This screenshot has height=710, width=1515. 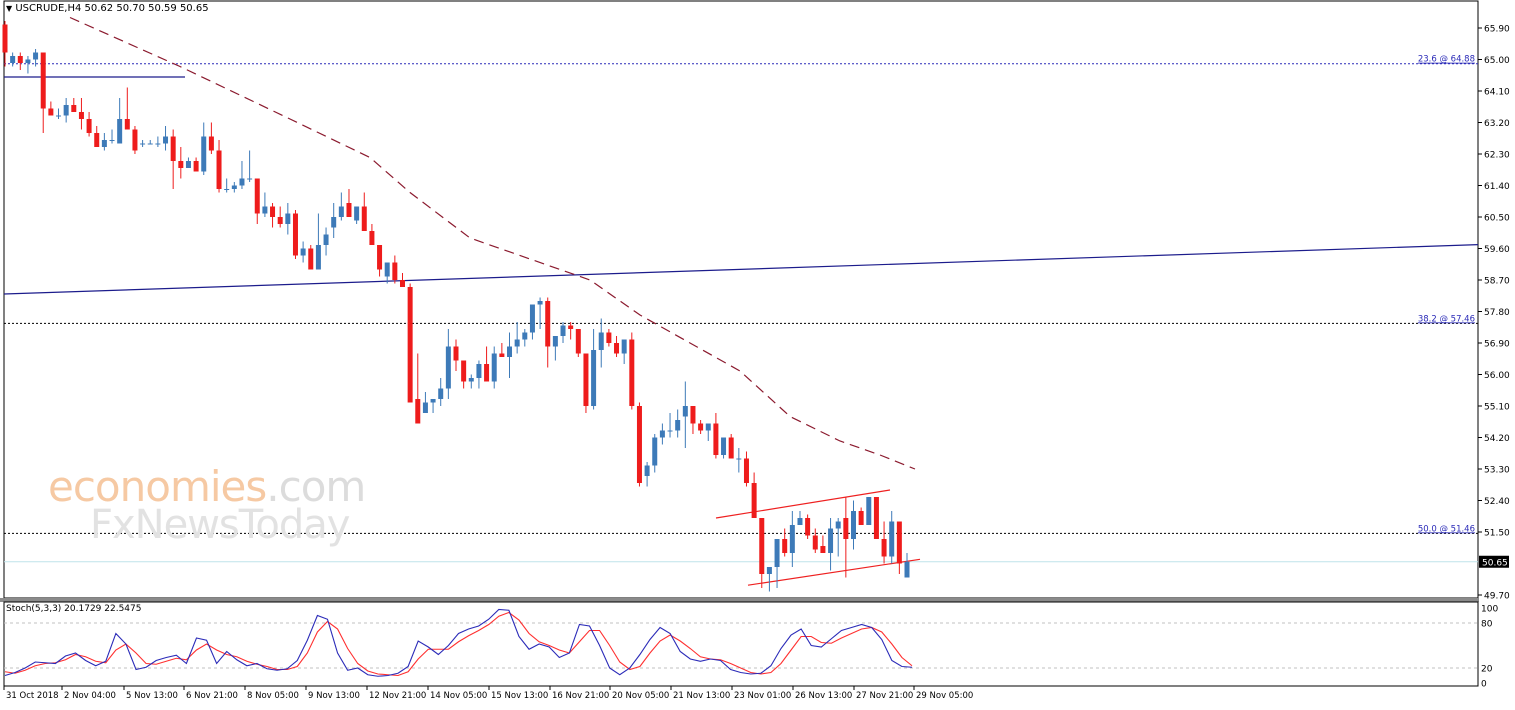 I want to click on pane-separator, so click(x=739, y=600).